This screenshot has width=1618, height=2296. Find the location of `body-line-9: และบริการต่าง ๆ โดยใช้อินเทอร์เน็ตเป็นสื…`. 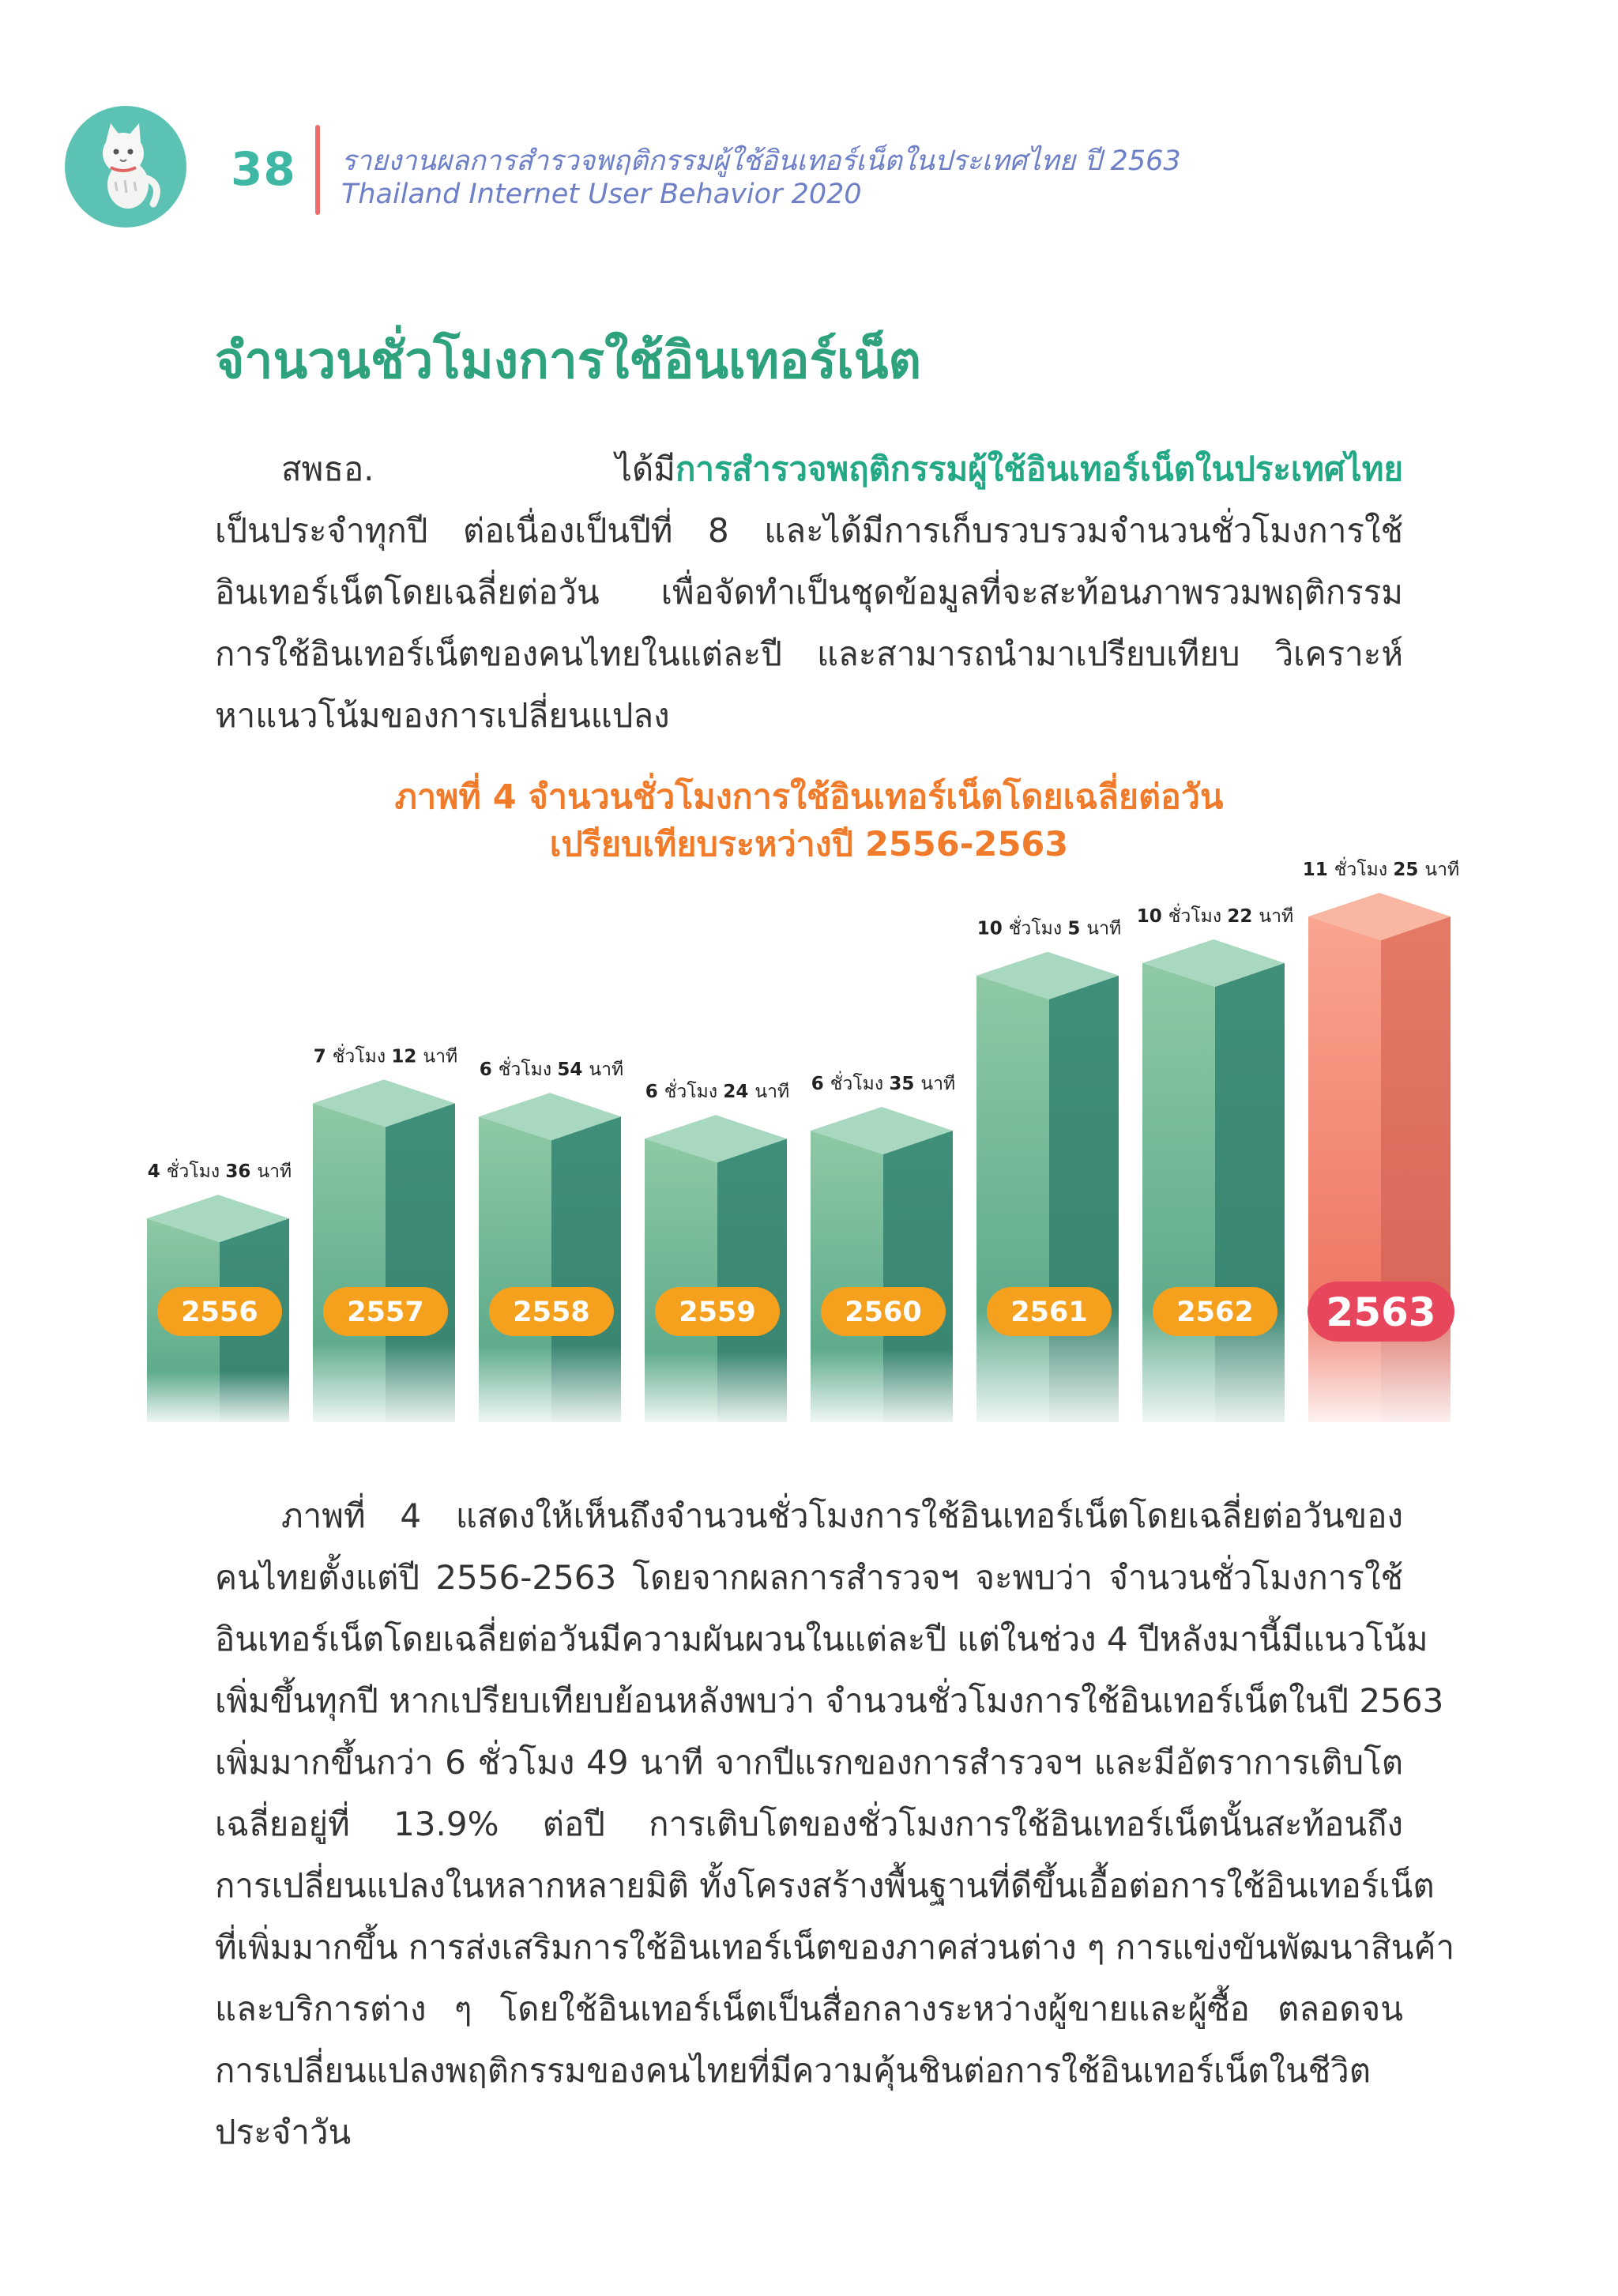

body-line-9: และบริการต่าง ๆ โดยใช้อินเทอร์เน็ตเป็นสื… is located at coordinates (809, 2009).